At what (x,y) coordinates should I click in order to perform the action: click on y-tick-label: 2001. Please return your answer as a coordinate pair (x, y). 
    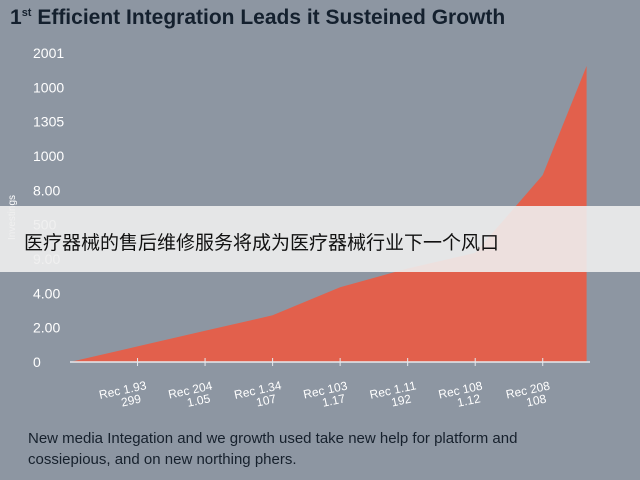
    Looking at the image, I should click on (48, 53).